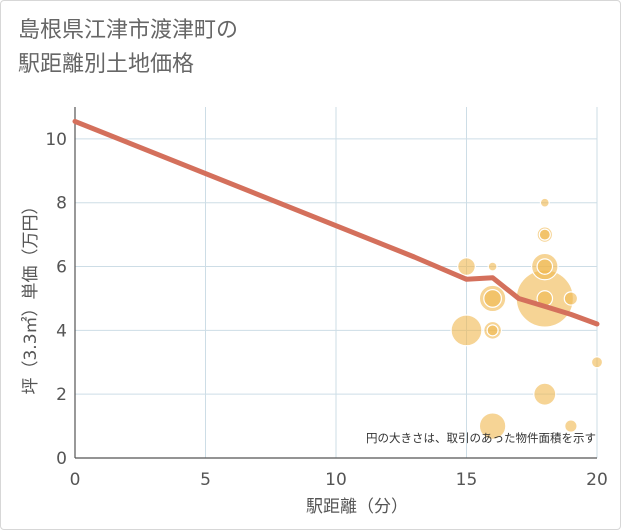 The width and height of the screenshot is (621, 530). Describe the element at coordinates (467, 480) in the screenshot. I see `x-tick-label: 15` at that location.